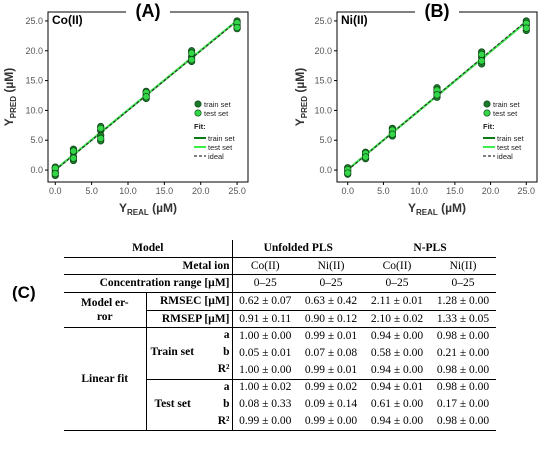 This screenshot has width=550, height=452. I want to click on train-a-cell: 1.00 ± 0.00, so click(265, 336).